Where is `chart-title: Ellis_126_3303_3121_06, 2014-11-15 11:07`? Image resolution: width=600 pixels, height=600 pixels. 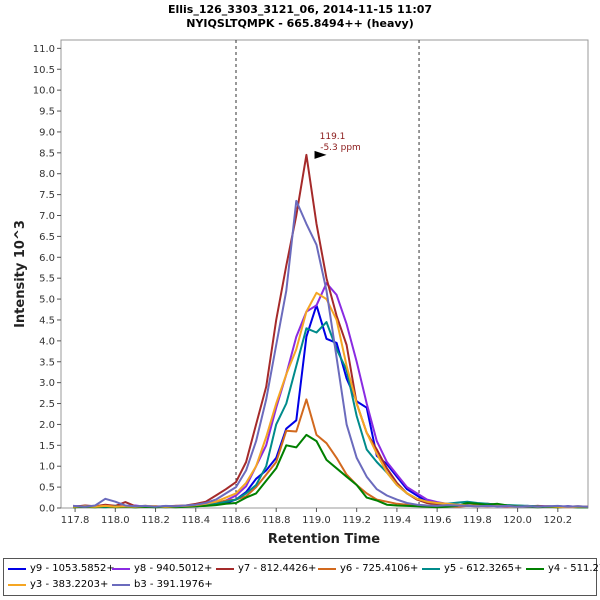
chart-title: Ellis_126_3303_3121_06, 2014-11-15 11:07 is located at coordinates (300, 9).